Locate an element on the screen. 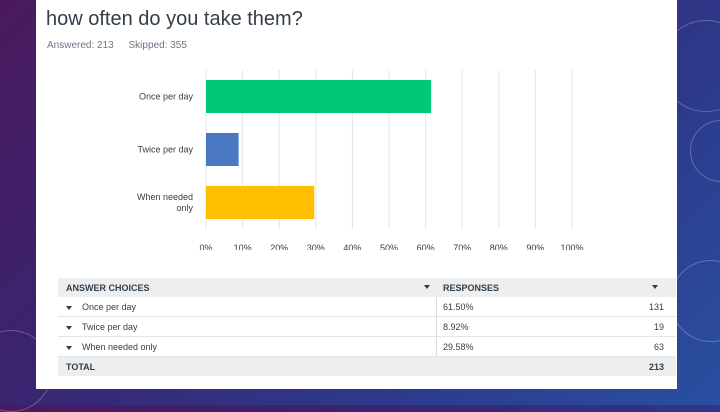  response-count: 63 is located at coordinates (658, 347).